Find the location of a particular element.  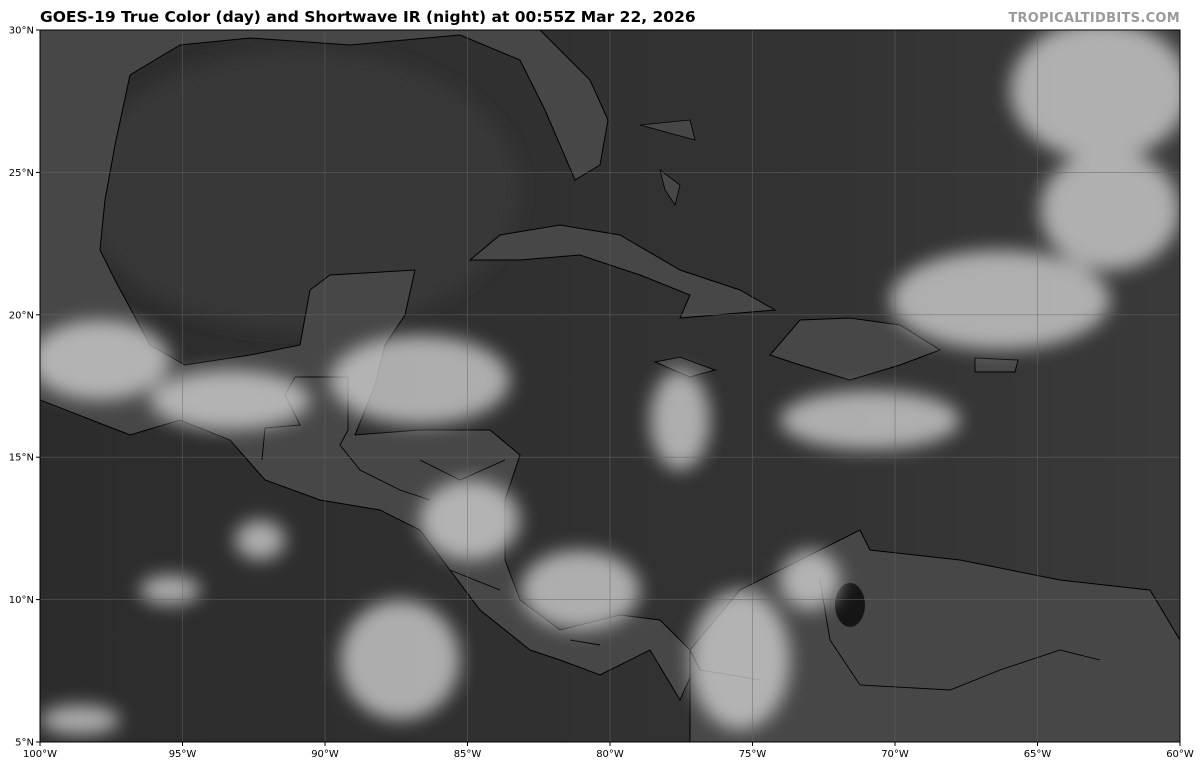

lat-tick-label: 10°N is located at coordinates (21, 600).